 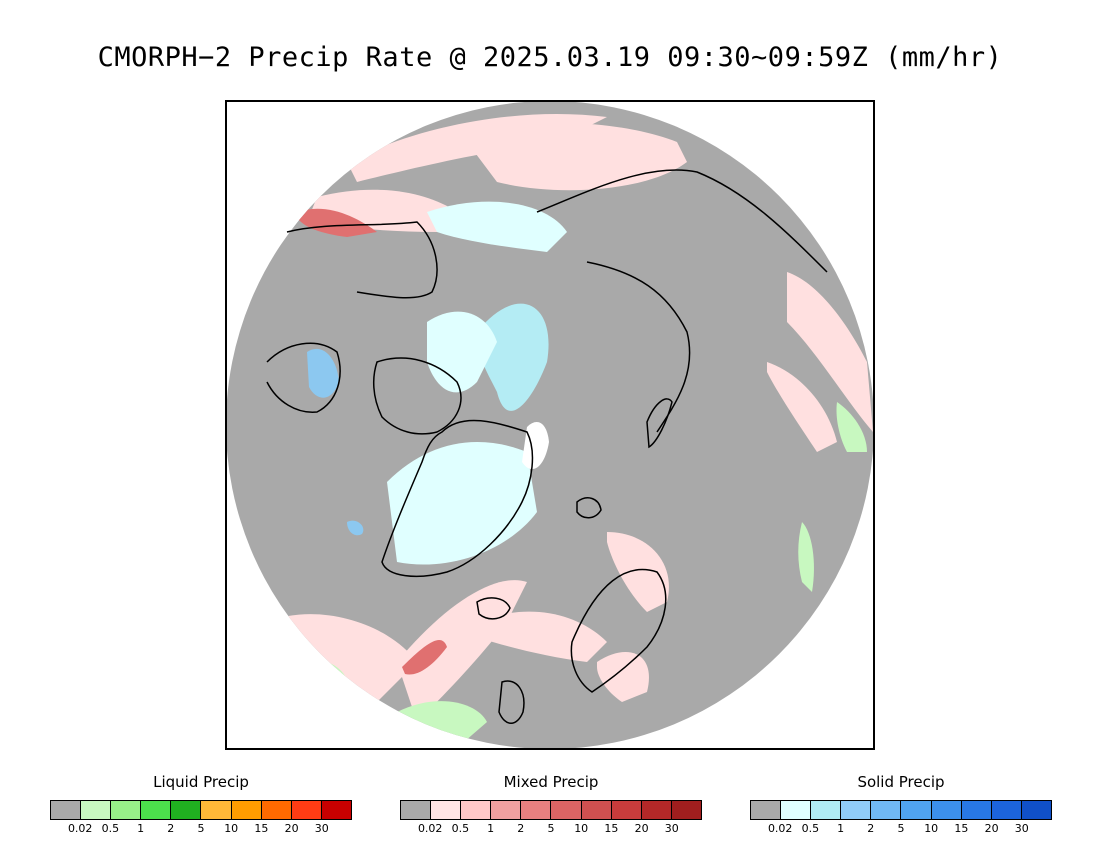 What do you see at coordinates (542, 636) in the screenshot?
I see `precip-region-mixed-iceland` at bounding box center [542, 636].